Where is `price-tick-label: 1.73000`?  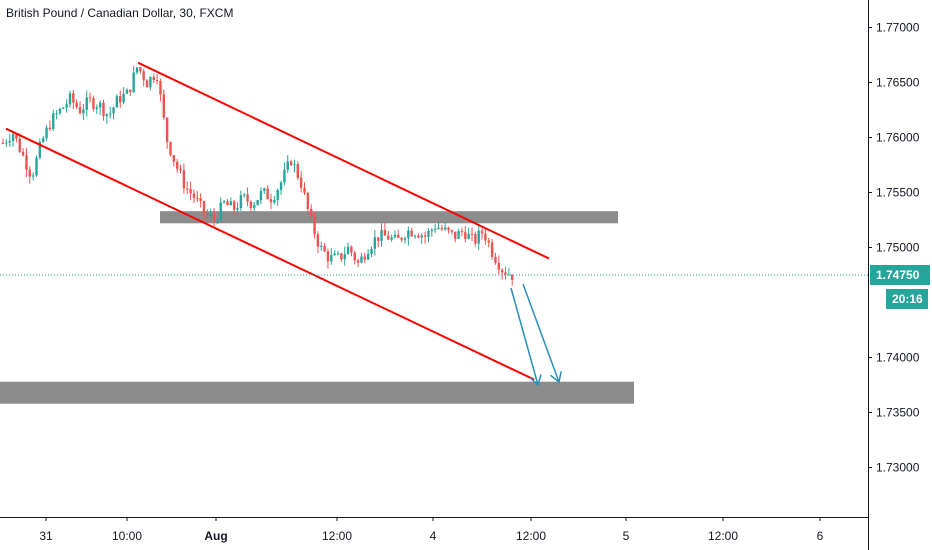 price-tick-label: 1.73000 is located at coordinates (898, 468).